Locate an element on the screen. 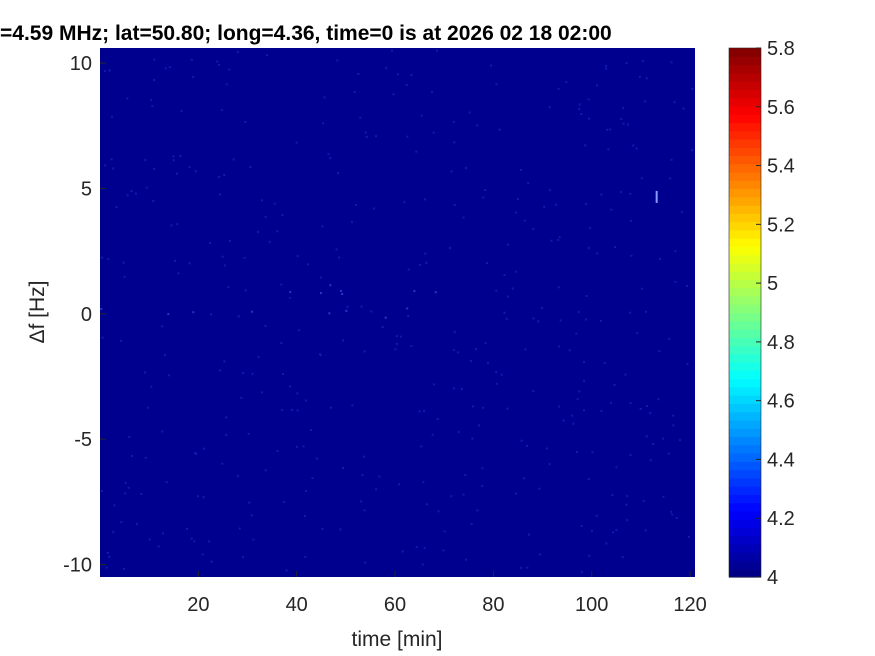 The width and height of the screenshot is (875, 656). colorbar-tick-label: 5 is located at coordinates (772, 284).